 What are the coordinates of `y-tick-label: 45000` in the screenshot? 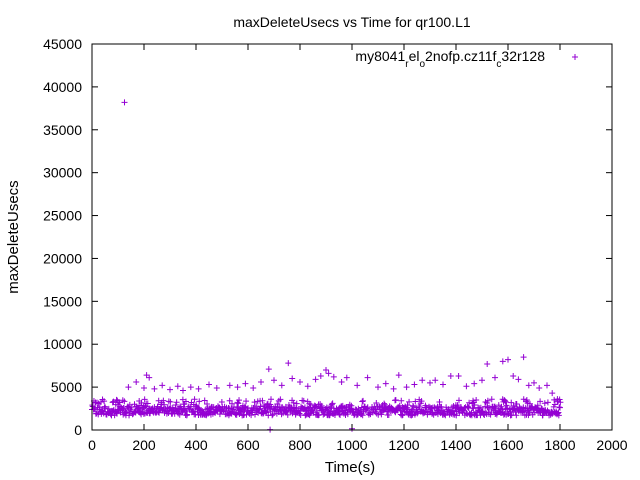 It's located at (62, 44).